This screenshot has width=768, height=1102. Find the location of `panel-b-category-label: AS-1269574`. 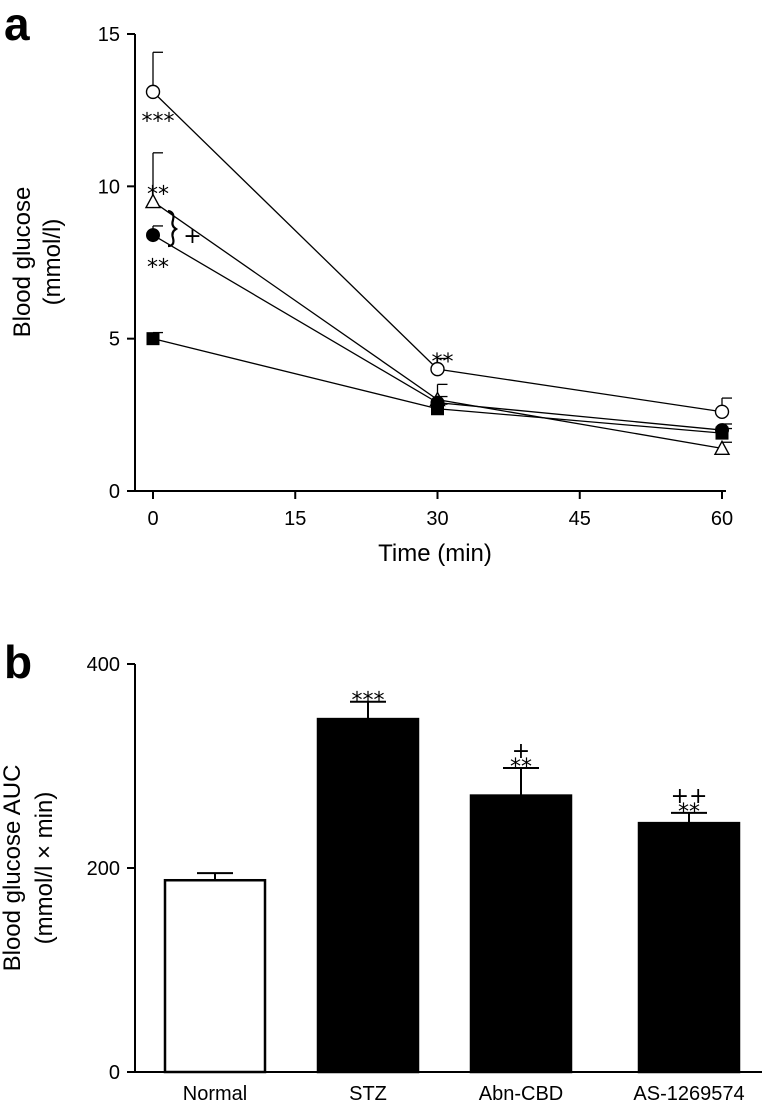

panel-b-category-label: AS-1269574 is located at coordinates (688, 1092).